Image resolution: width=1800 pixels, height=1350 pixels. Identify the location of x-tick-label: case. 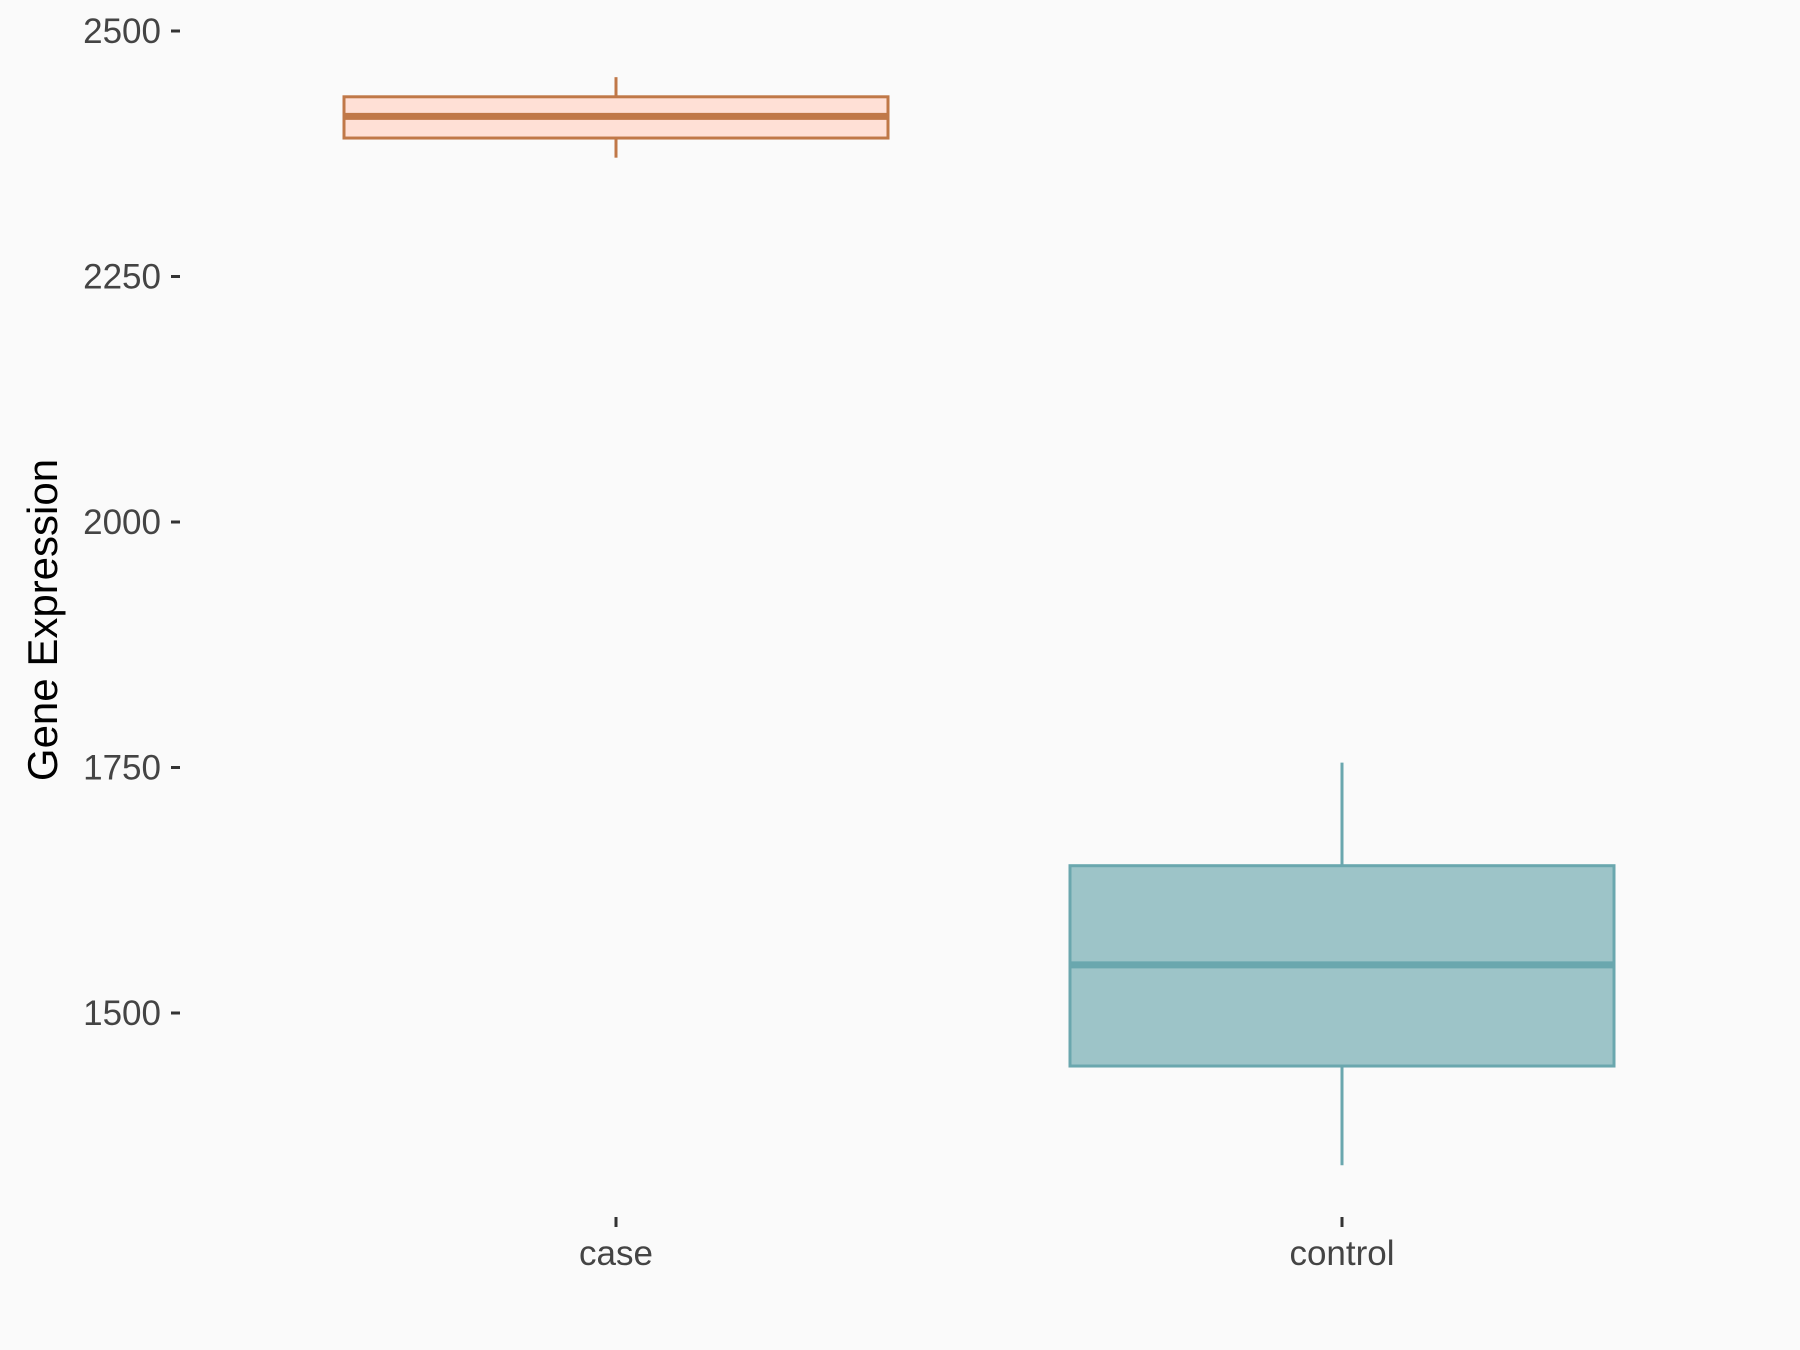
(616, 1253).